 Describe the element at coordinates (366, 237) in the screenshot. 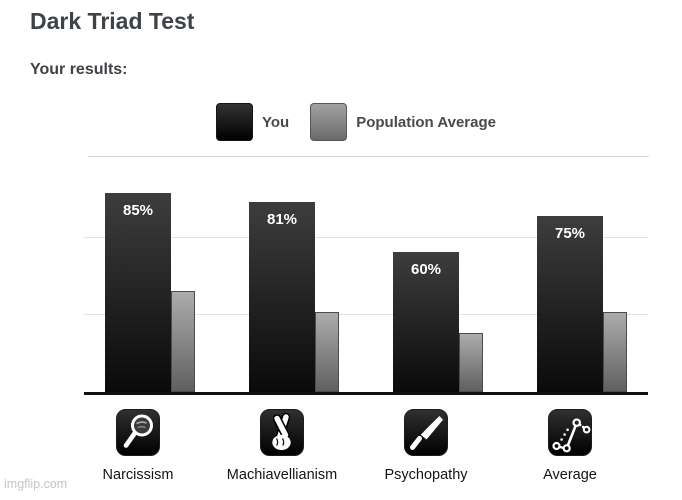

I see `gridline-66-percent` at that location.